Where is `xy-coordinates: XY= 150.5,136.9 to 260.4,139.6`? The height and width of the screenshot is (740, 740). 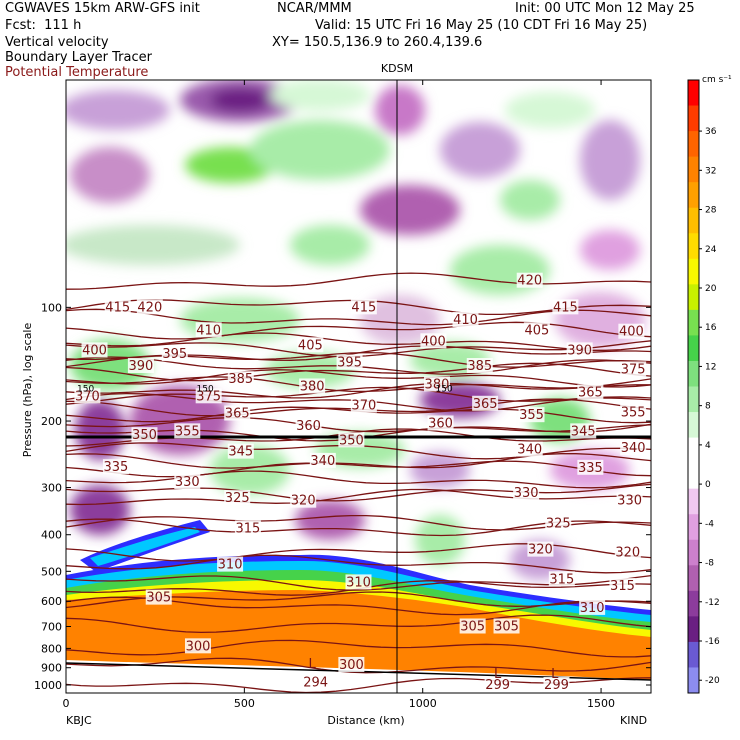 xy-coordinates: XY= 150.5,136.9 to 260.4,139.6 is located at coordinates (377, 42).